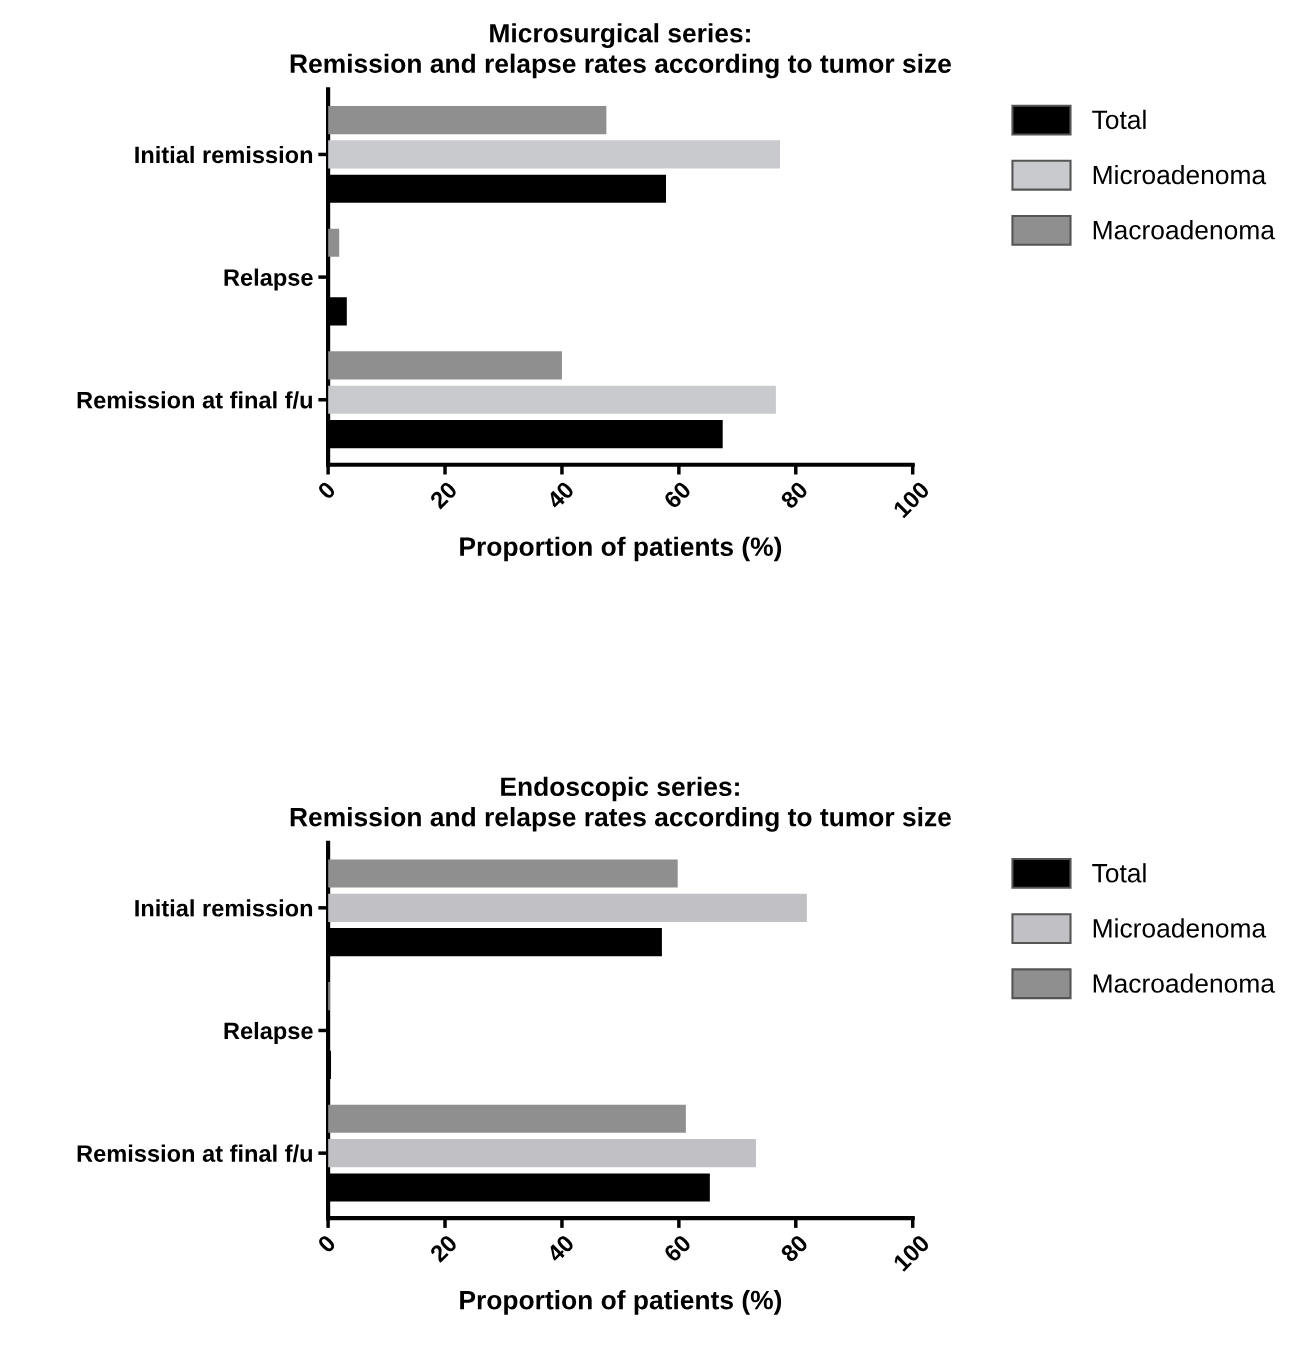 This screenshot has height=1355, width=1302. What do you see at coordinates (620, 51) in the screenshot?
I see `chart-title: Microsurgical series: Remission and relapse rates according to tumor size` at bounding box center [620, 51].